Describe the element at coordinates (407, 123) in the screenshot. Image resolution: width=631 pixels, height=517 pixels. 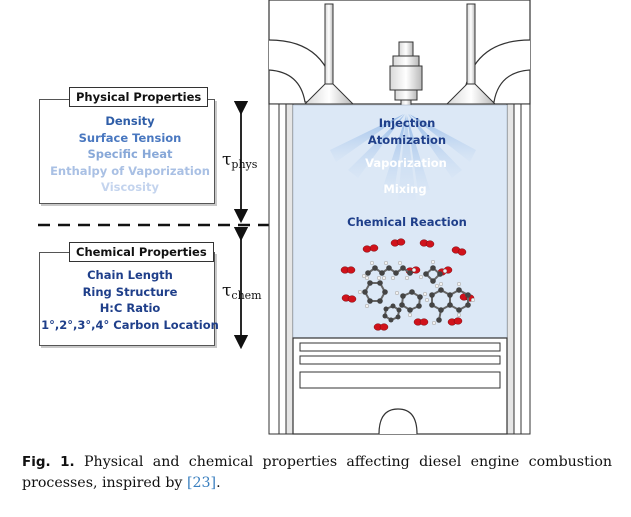
I see `injection-label: Injection` at that location.